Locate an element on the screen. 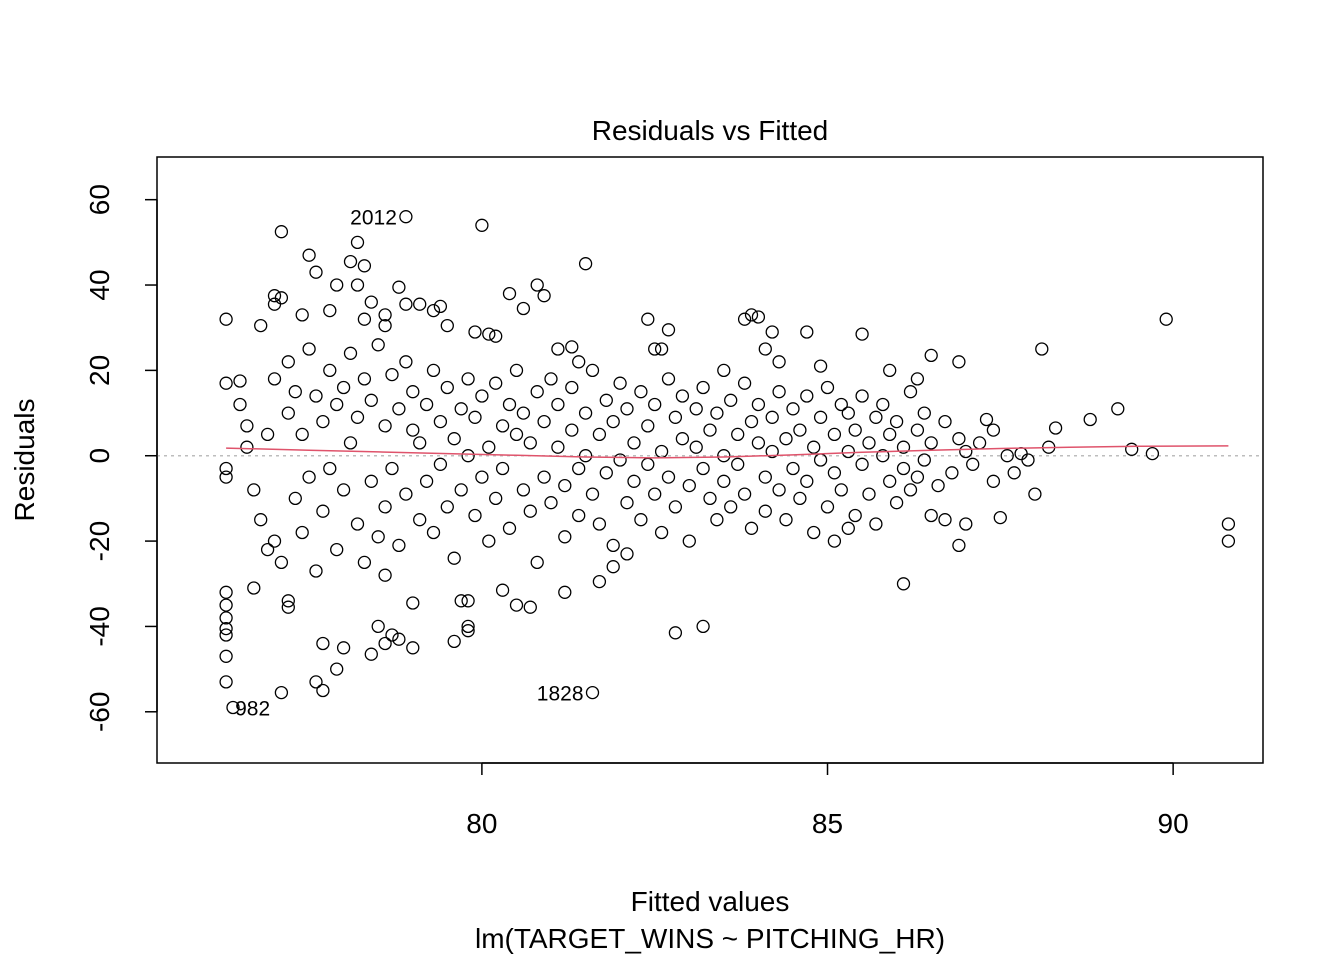 The image size is (1344, 960). y-tick-label: -20 is located at coordinates (99, 541).